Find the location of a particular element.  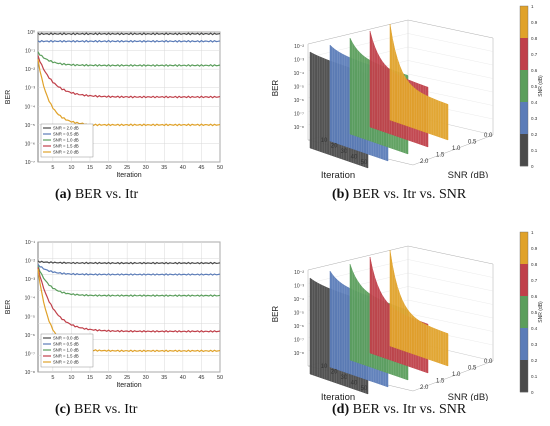

caption-c: (c) BER vs. Itr is located at coordinates (96, 409).